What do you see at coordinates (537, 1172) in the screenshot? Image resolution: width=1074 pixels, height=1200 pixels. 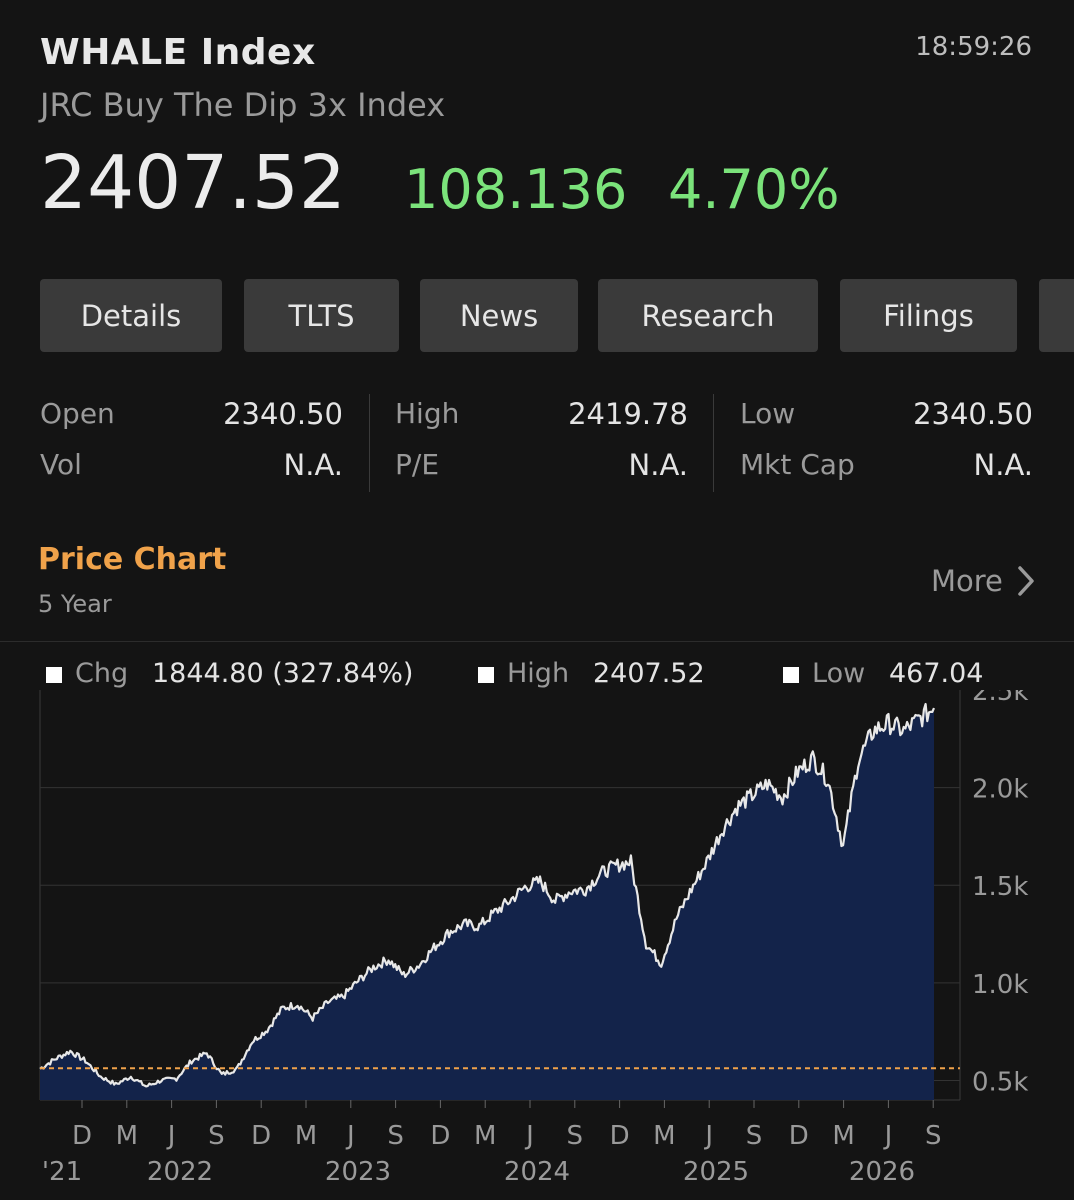 I see `x-year-label: 2024` at bounding box center [537, 1172].